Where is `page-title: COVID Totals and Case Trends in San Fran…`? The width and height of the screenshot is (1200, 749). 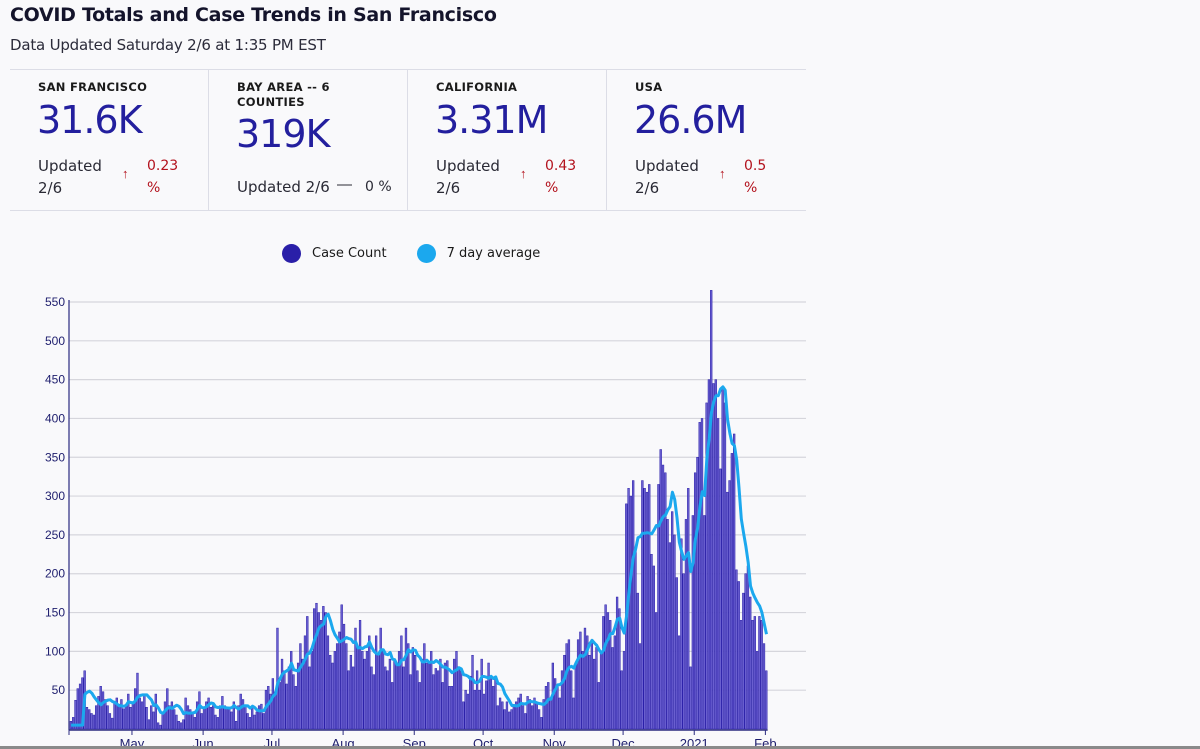
page-title: COVID Totals and Case Trends in San Fran… is located at coordinates (253, 15).